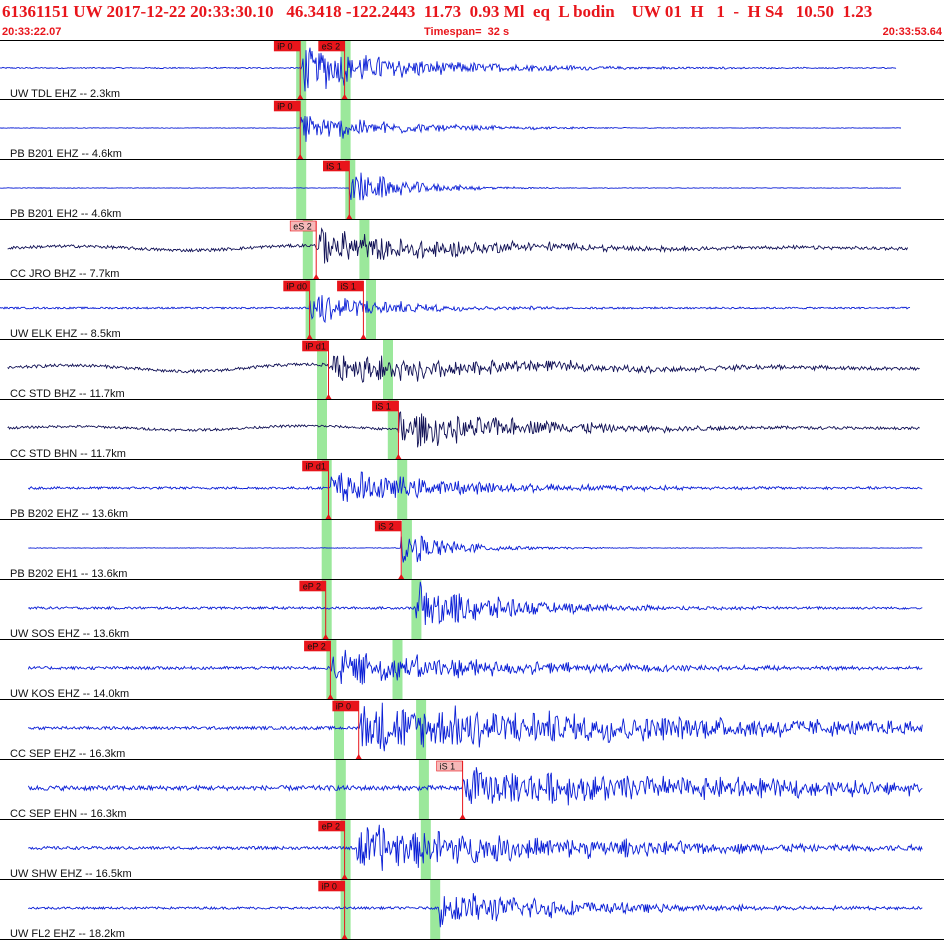 The image size is (944, 940). I want to click on trace-row: iP d1 CC STD BHZ -- 11.7km, so click(472, 370).